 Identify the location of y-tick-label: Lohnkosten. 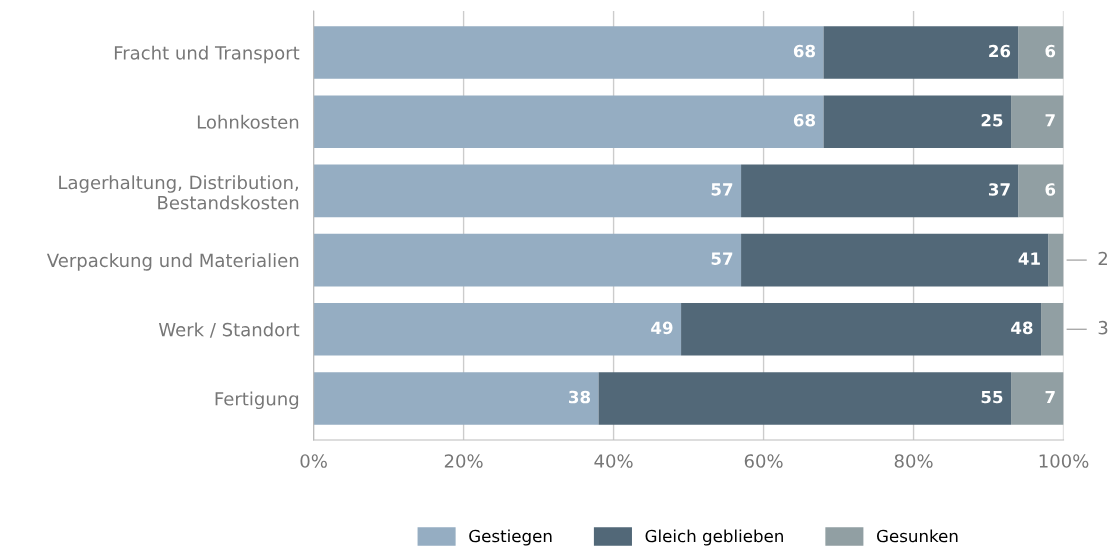
(248, 121).